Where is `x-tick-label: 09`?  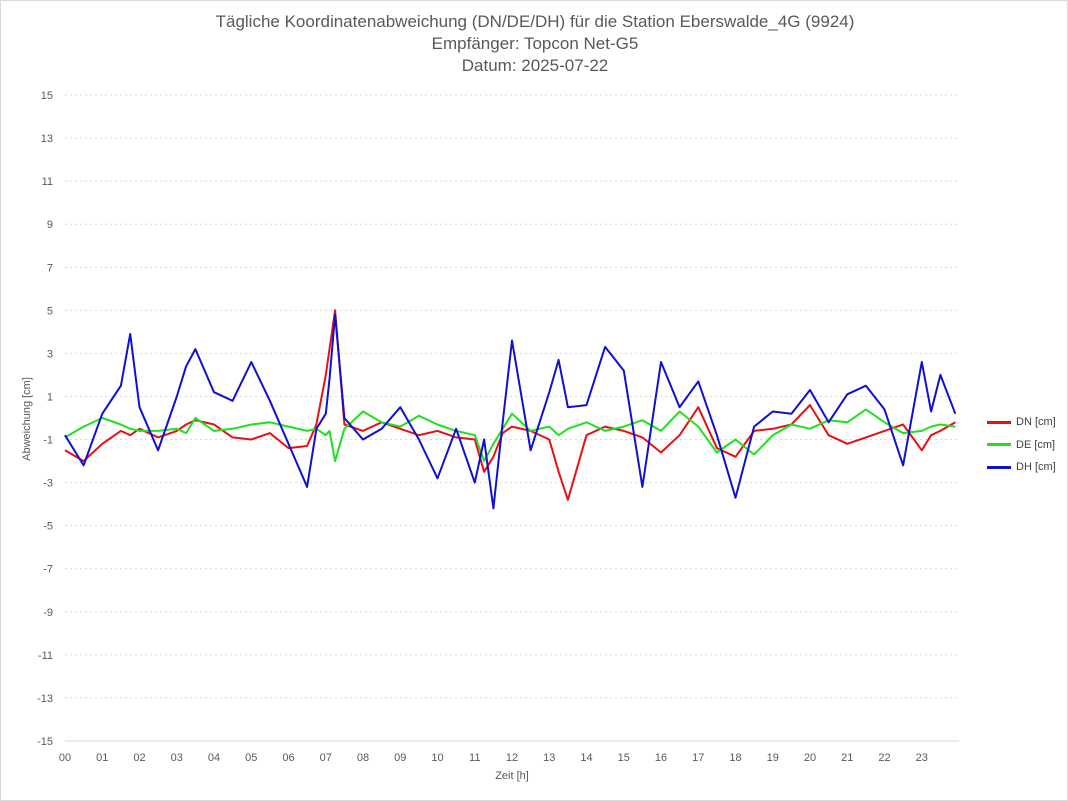
x-tick-label: 09 is located at coordinates (400, 758).